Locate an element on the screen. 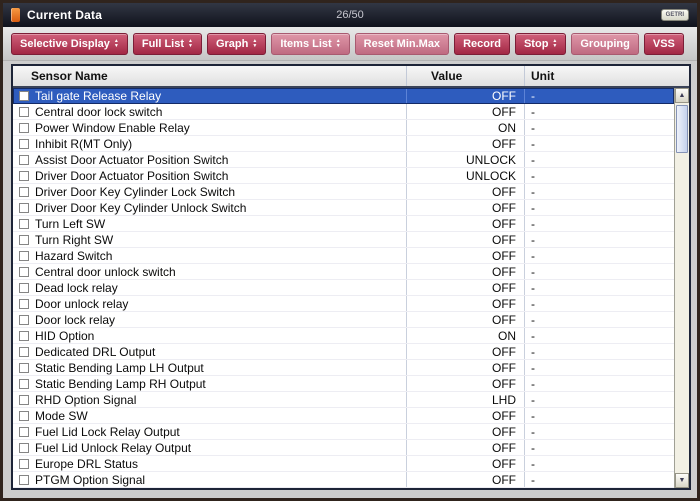  window-title: Current Data is located at coordinates (65, 15).